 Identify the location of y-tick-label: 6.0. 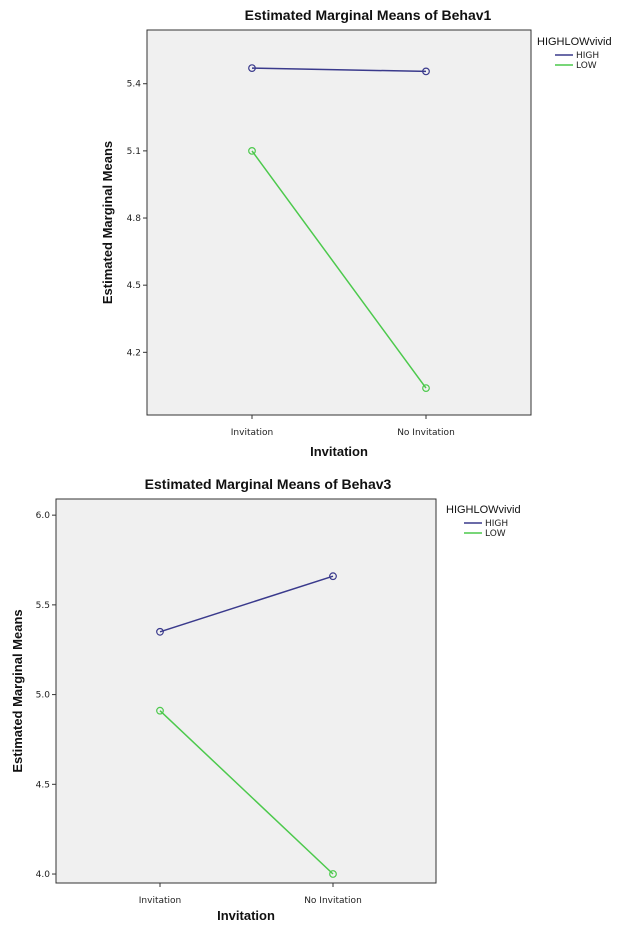
(43, 516).